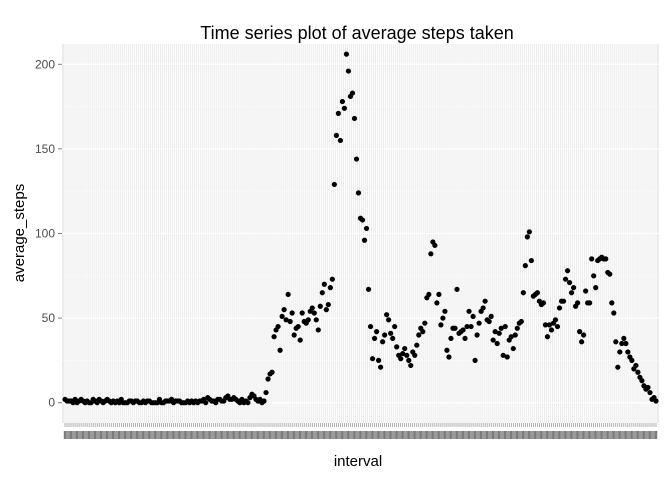 The width and height of the screenshot is (672, 480). What do you see at coordinates (358, 461) in the screenshot?
I see `x-axis-label: interval` at bounding box center [358, 461].